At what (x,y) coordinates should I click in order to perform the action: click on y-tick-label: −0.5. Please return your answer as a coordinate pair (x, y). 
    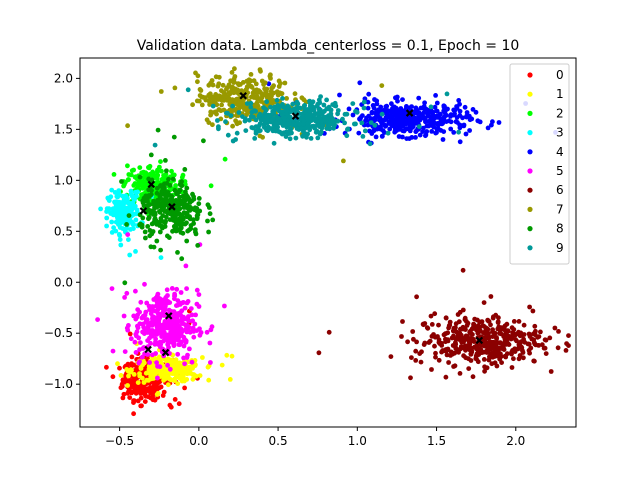
    Looking at the image, I should click on (58, 333).